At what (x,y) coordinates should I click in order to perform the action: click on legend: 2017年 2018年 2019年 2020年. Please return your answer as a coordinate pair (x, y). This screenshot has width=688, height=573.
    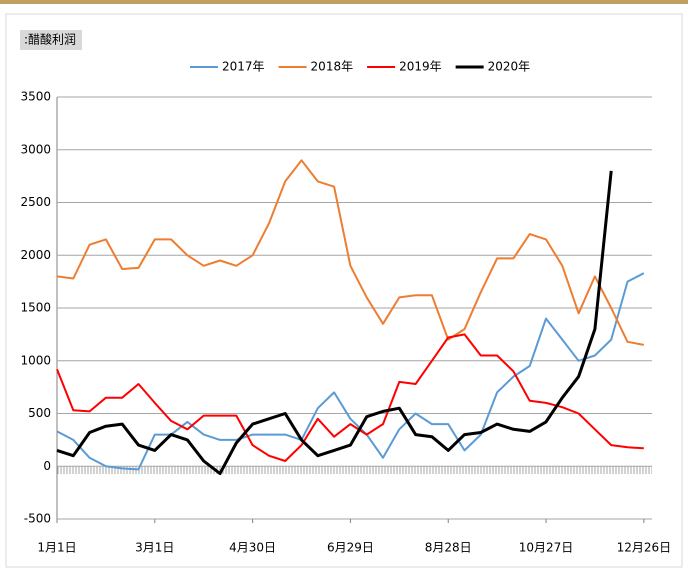
    Looking at the image, I should click on (360, 67).